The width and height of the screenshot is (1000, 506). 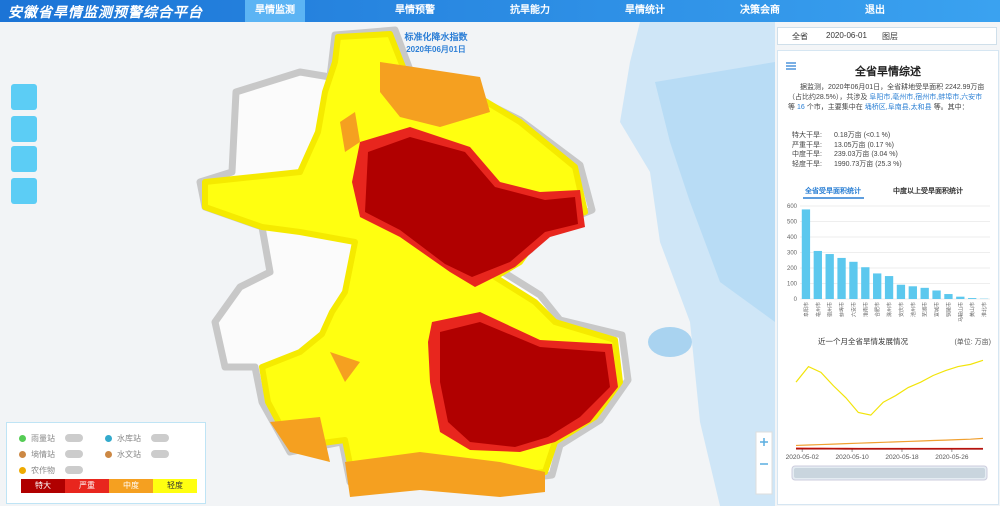 I want to click on station-label: 墒情站, so click(x=43, y=454).